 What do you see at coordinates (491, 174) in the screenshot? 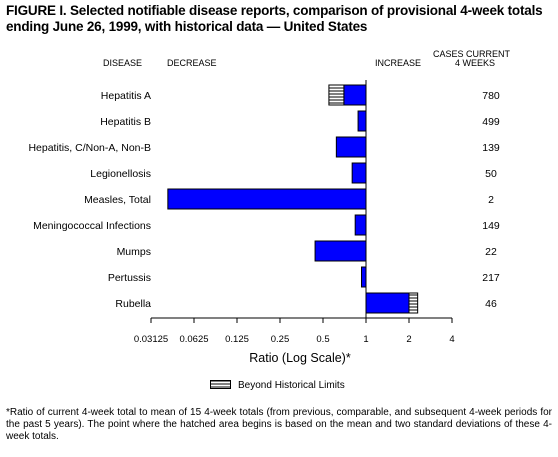
I see `cases-value: 50` at bounding box center [491, 174].